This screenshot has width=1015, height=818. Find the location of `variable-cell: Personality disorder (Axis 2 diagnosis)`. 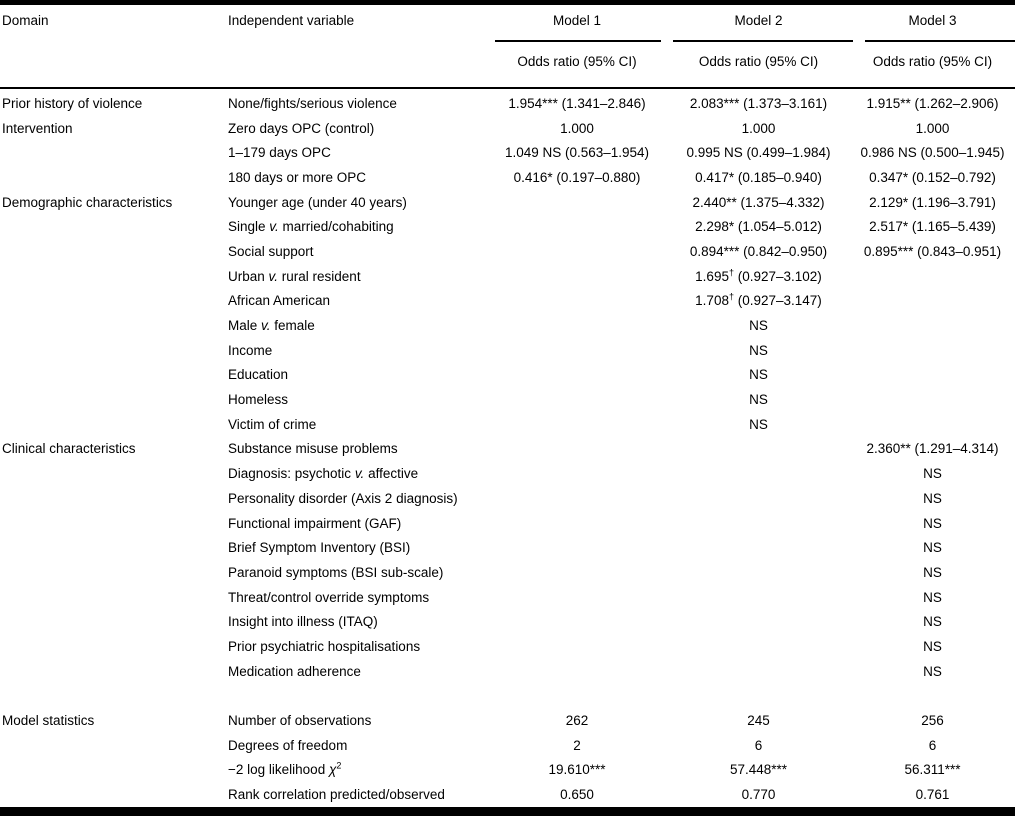

variable-cell: Personality disorder (Axis 2 diagnosis) is located at coordinates (343, 498).